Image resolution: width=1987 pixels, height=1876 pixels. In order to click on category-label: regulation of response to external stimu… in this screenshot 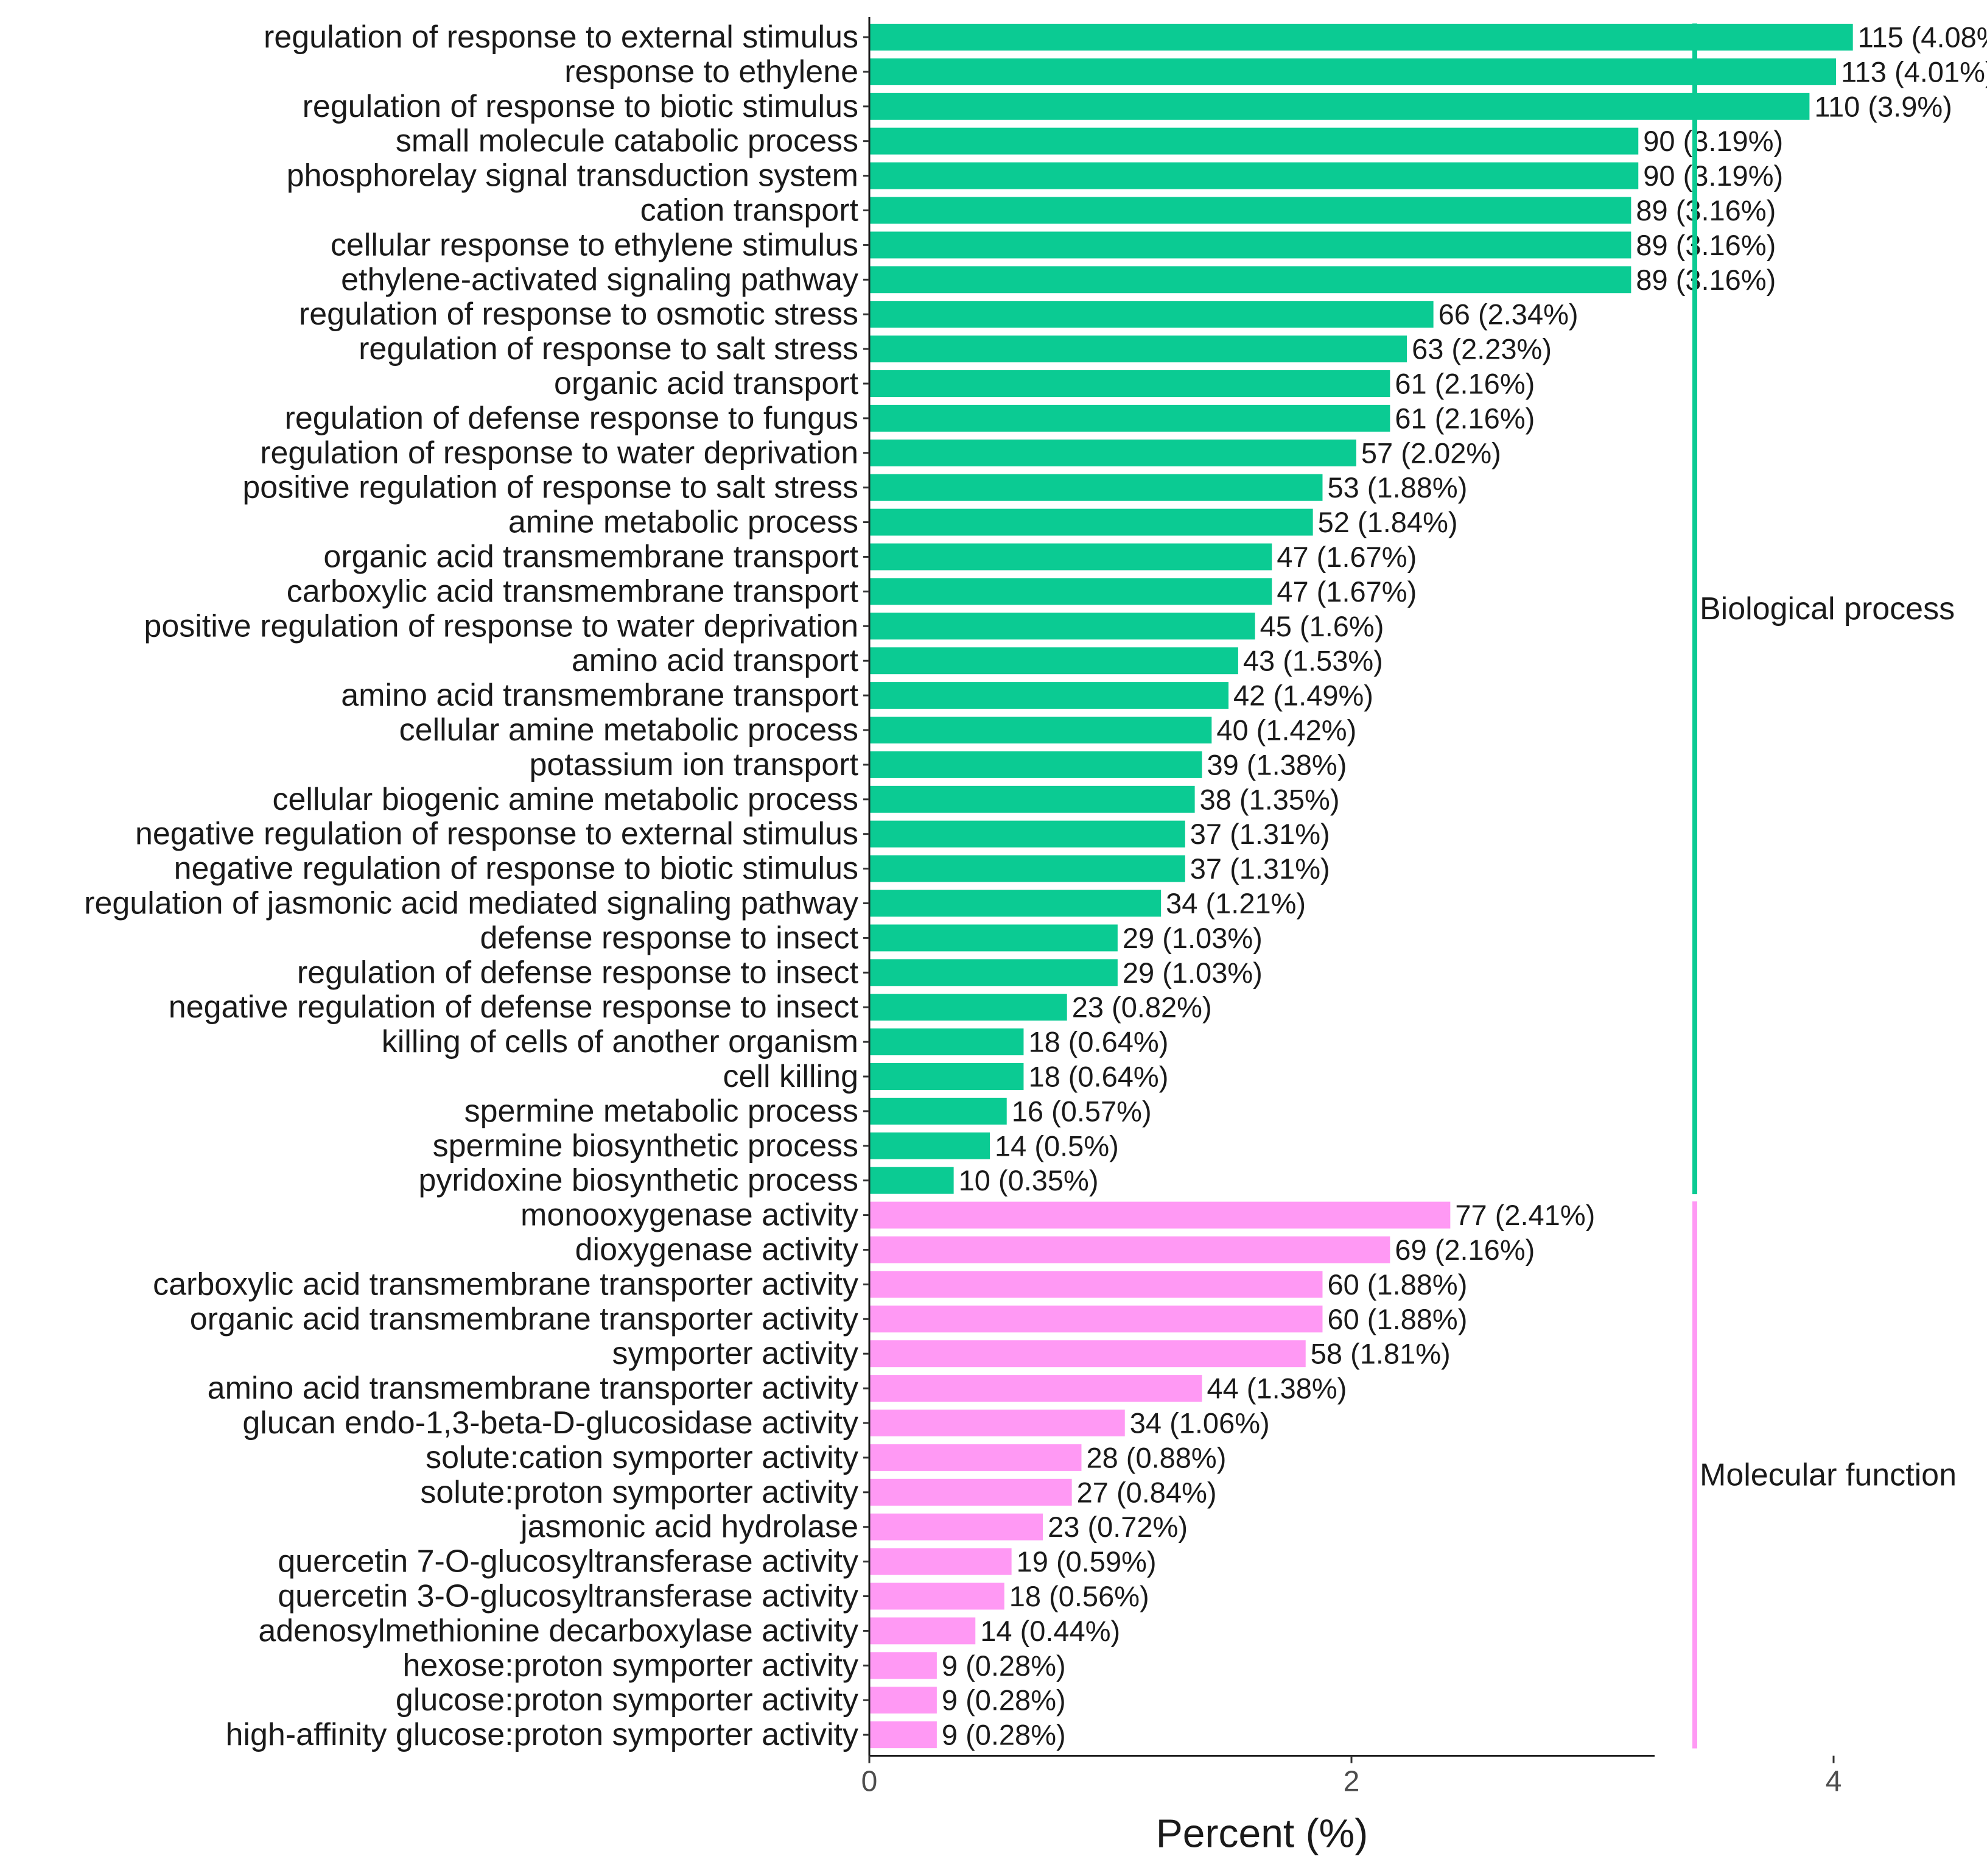, I will do `click(561, 37)`.